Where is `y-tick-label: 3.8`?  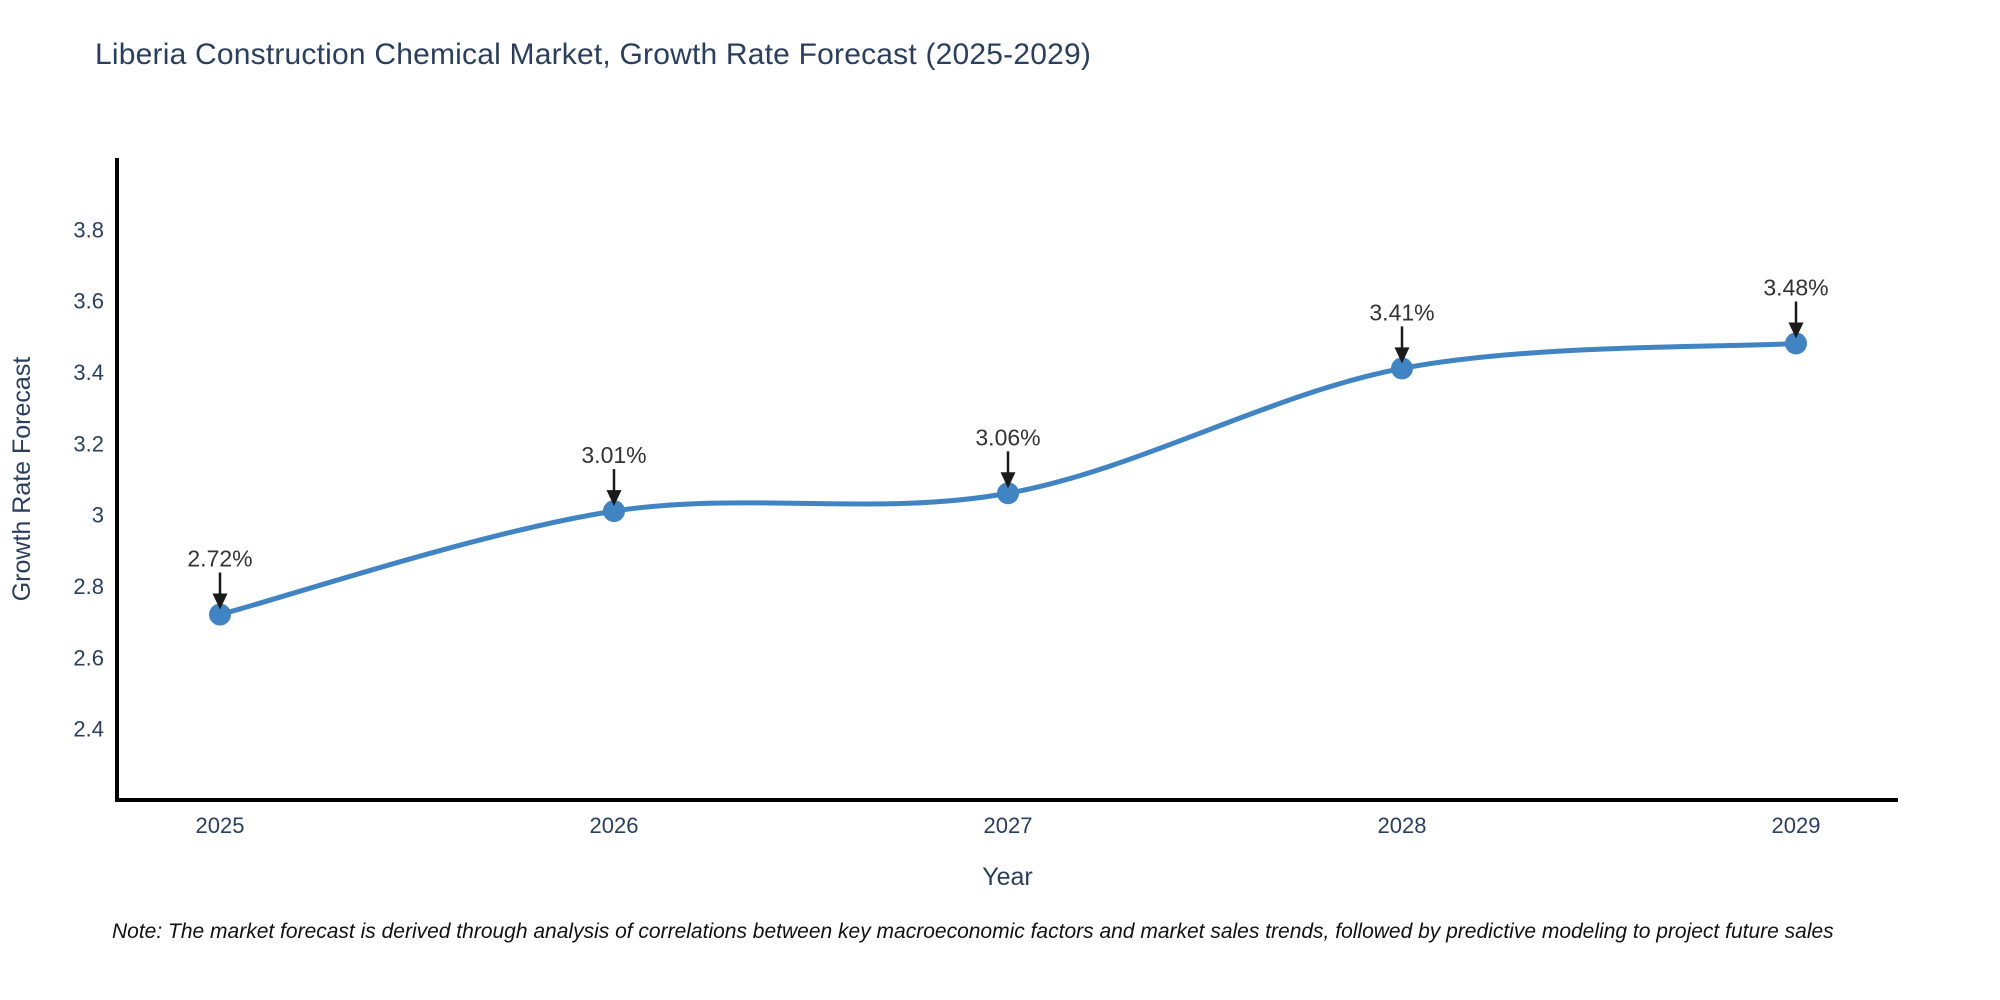
y-tick-label: 3.8 is located at coordinates (88, 229).